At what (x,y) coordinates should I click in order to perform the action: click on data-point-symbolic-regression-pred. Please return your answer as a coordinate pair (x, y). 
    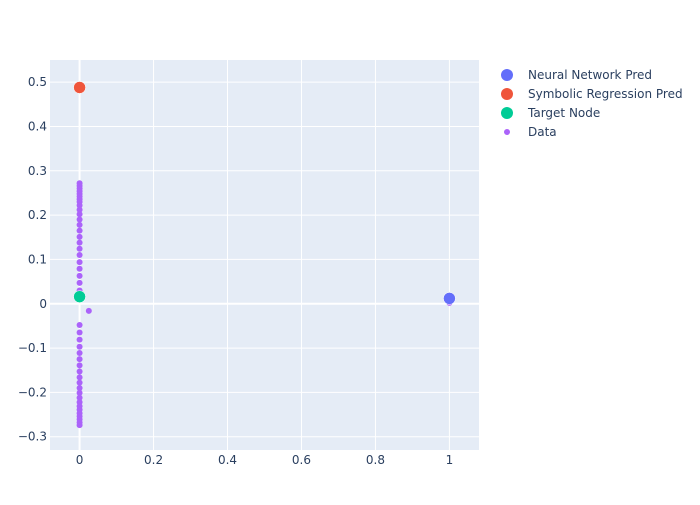
    Looking at the image, I should click on (79, 87).